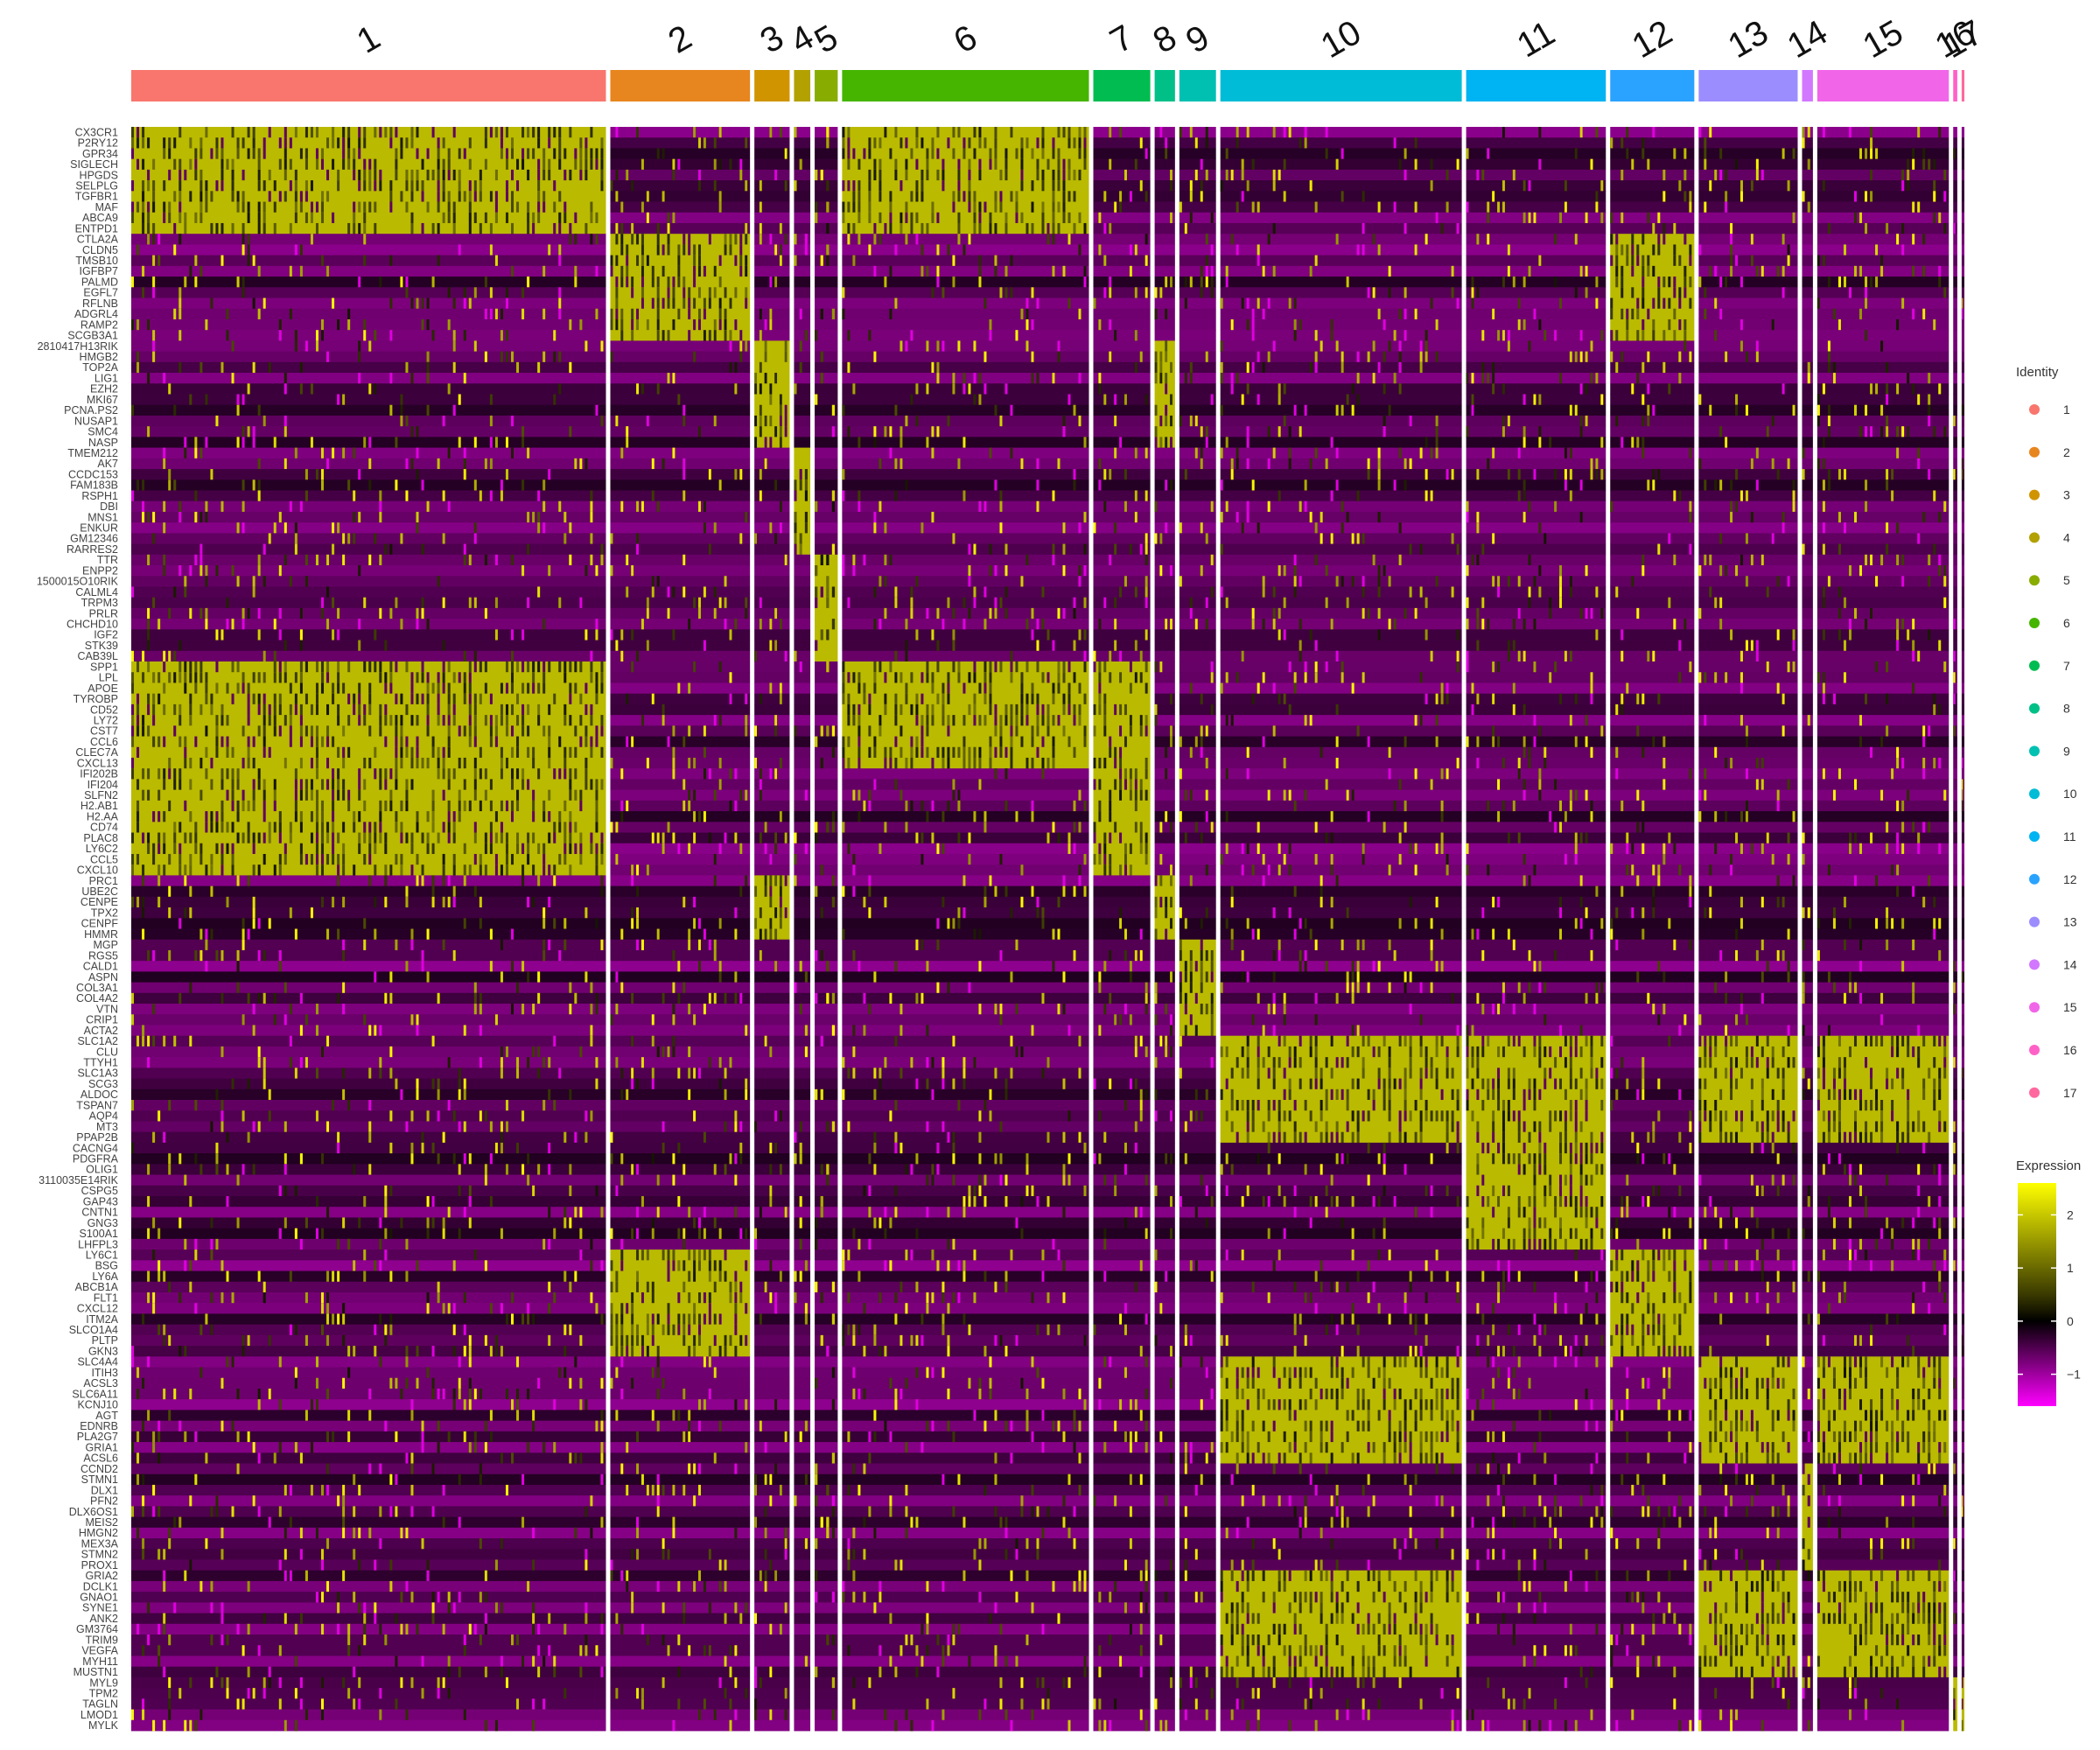 This screenshot has width=2100, height=1750. I want to click on gene-label: HPGDS, so click(99, 175).